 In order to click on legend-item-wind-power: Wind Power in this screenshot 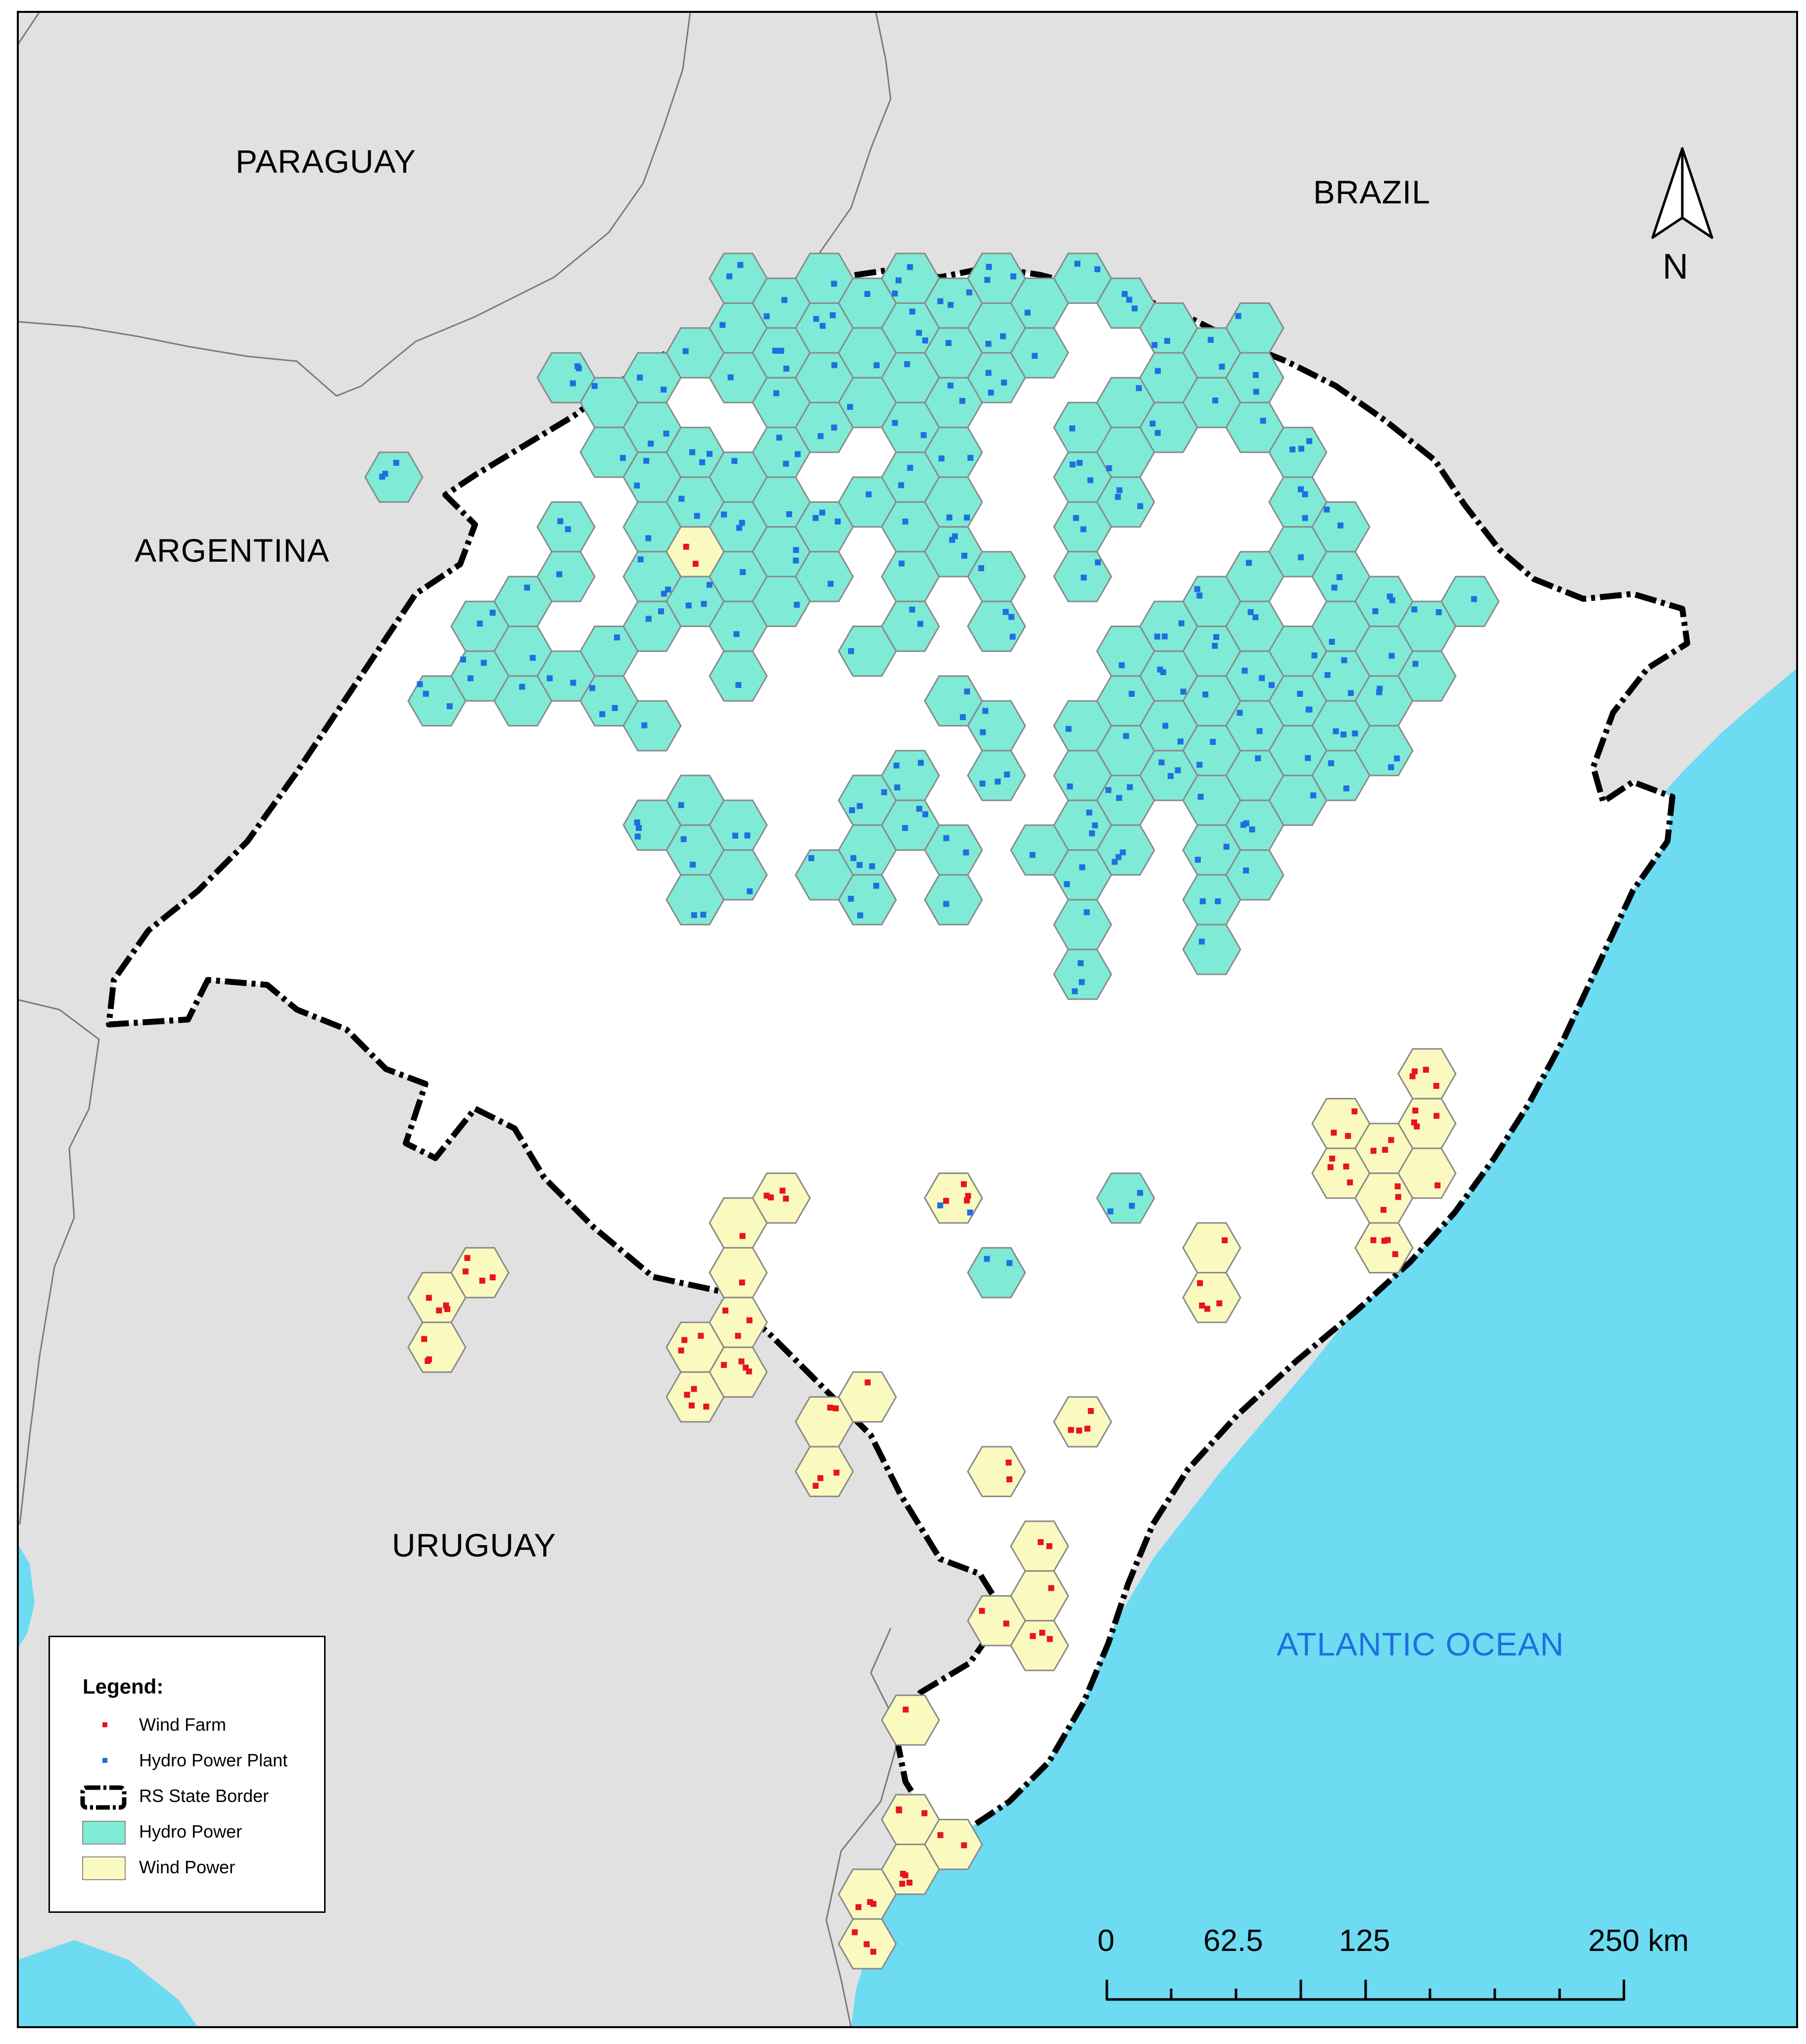, I will do `click(187, 1868)`.